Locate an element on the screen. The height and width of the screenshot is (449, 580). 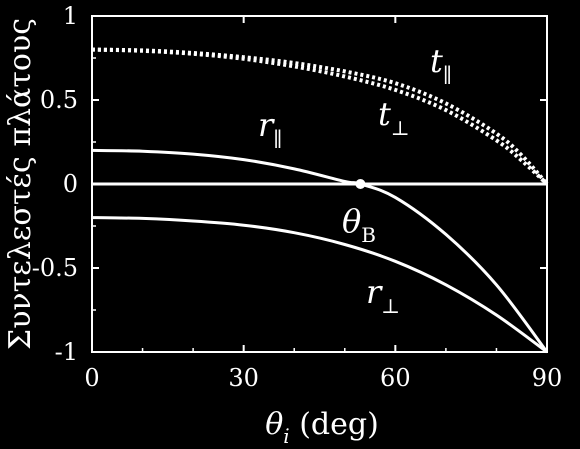
brewster-angle-label: θB is located at coordinates (359, 224).